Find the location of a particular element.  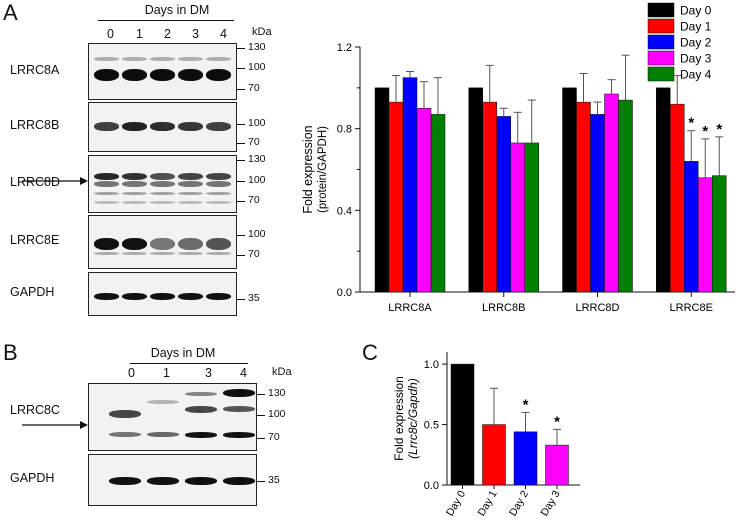

x-tick-label: Day 3 is located at coordinates (550, 503).